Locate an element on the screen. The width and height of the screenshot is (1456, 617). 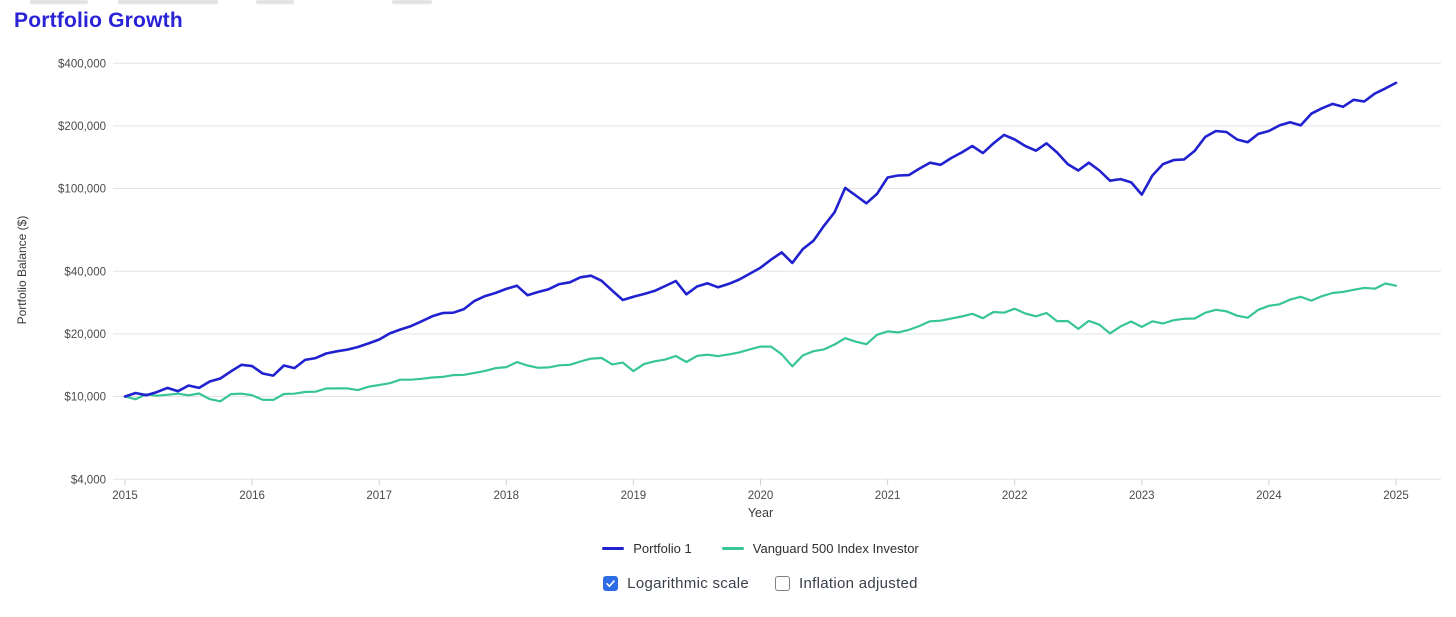
x-tick-label: 2018 is located at coordinates (507, 496).